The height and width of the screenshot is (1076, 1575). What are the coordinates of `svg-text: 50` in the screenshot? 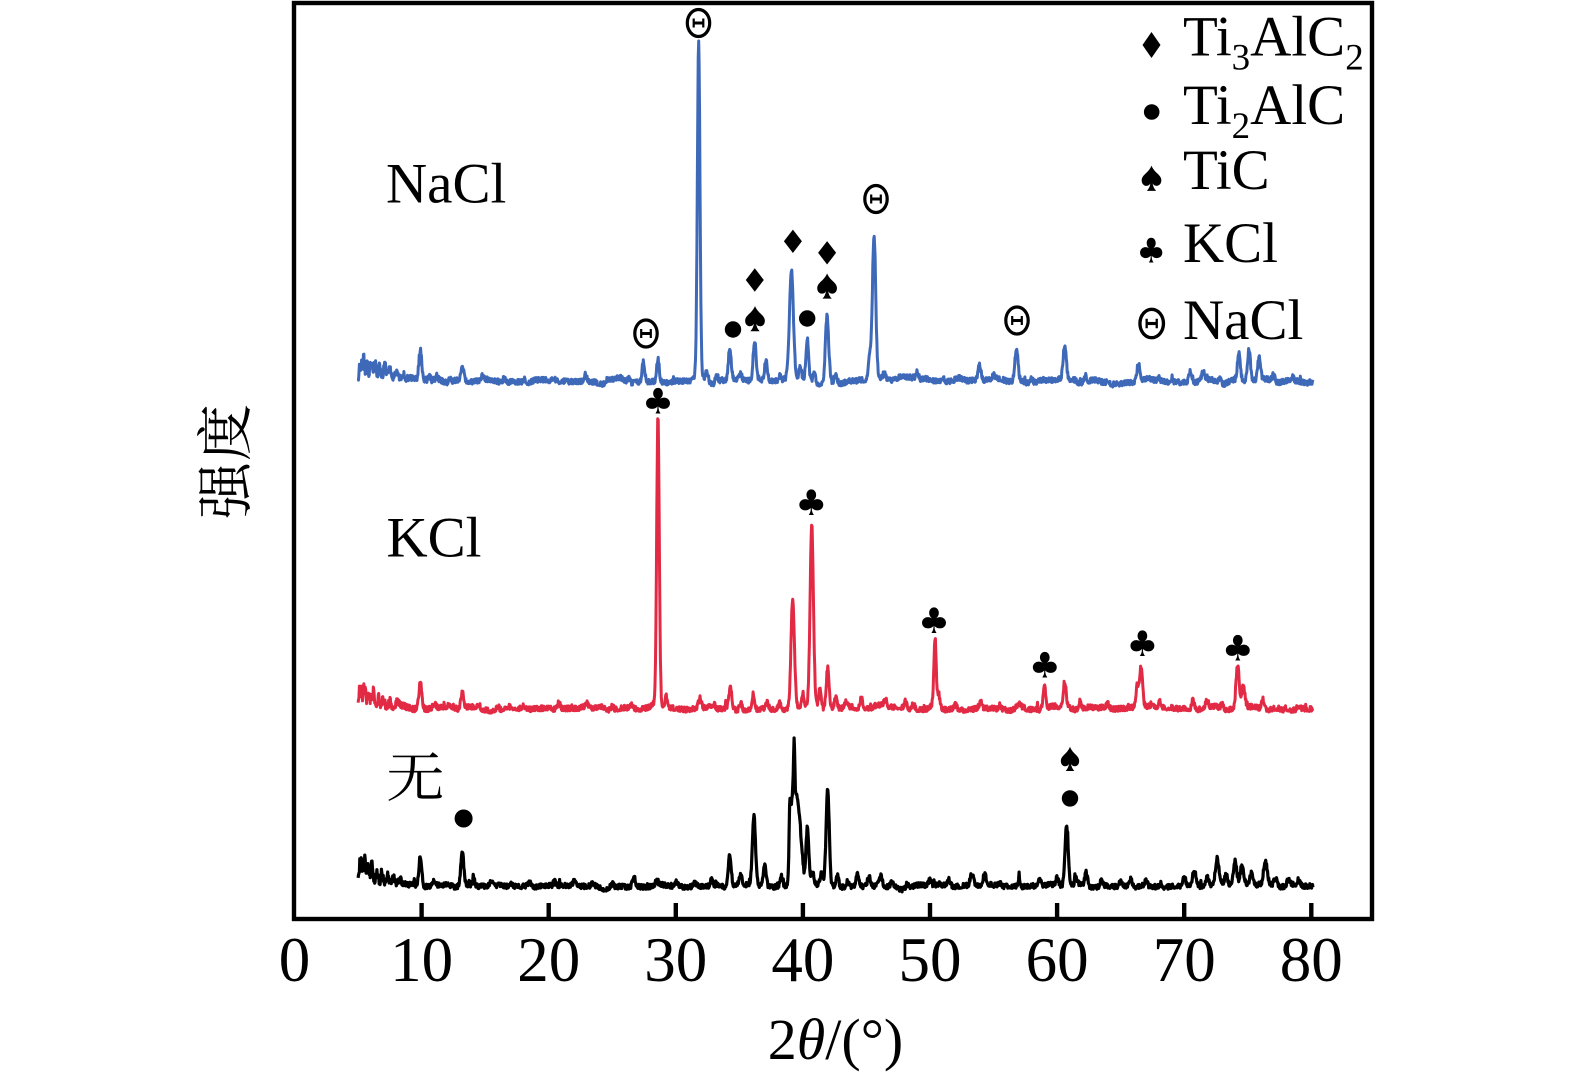 It's located at (930, 960).